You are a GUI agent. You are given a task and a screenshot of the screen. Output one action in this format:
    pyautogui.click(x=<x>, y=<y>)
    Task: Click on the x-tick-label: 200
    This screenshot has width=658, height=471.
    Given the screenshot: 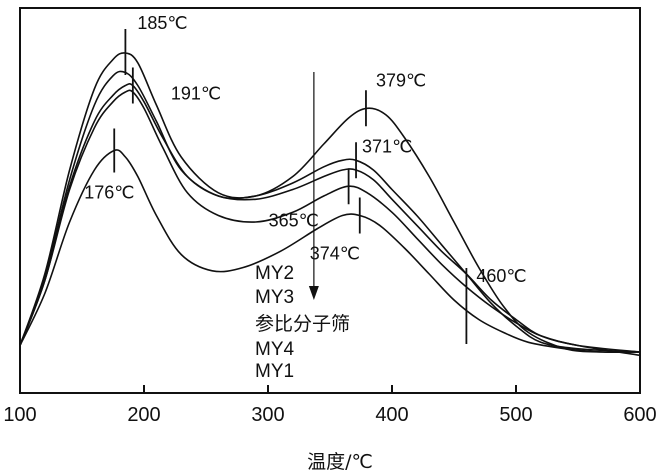 What is the action you would take?
    pyautogui.click(x=143, y=415)
    